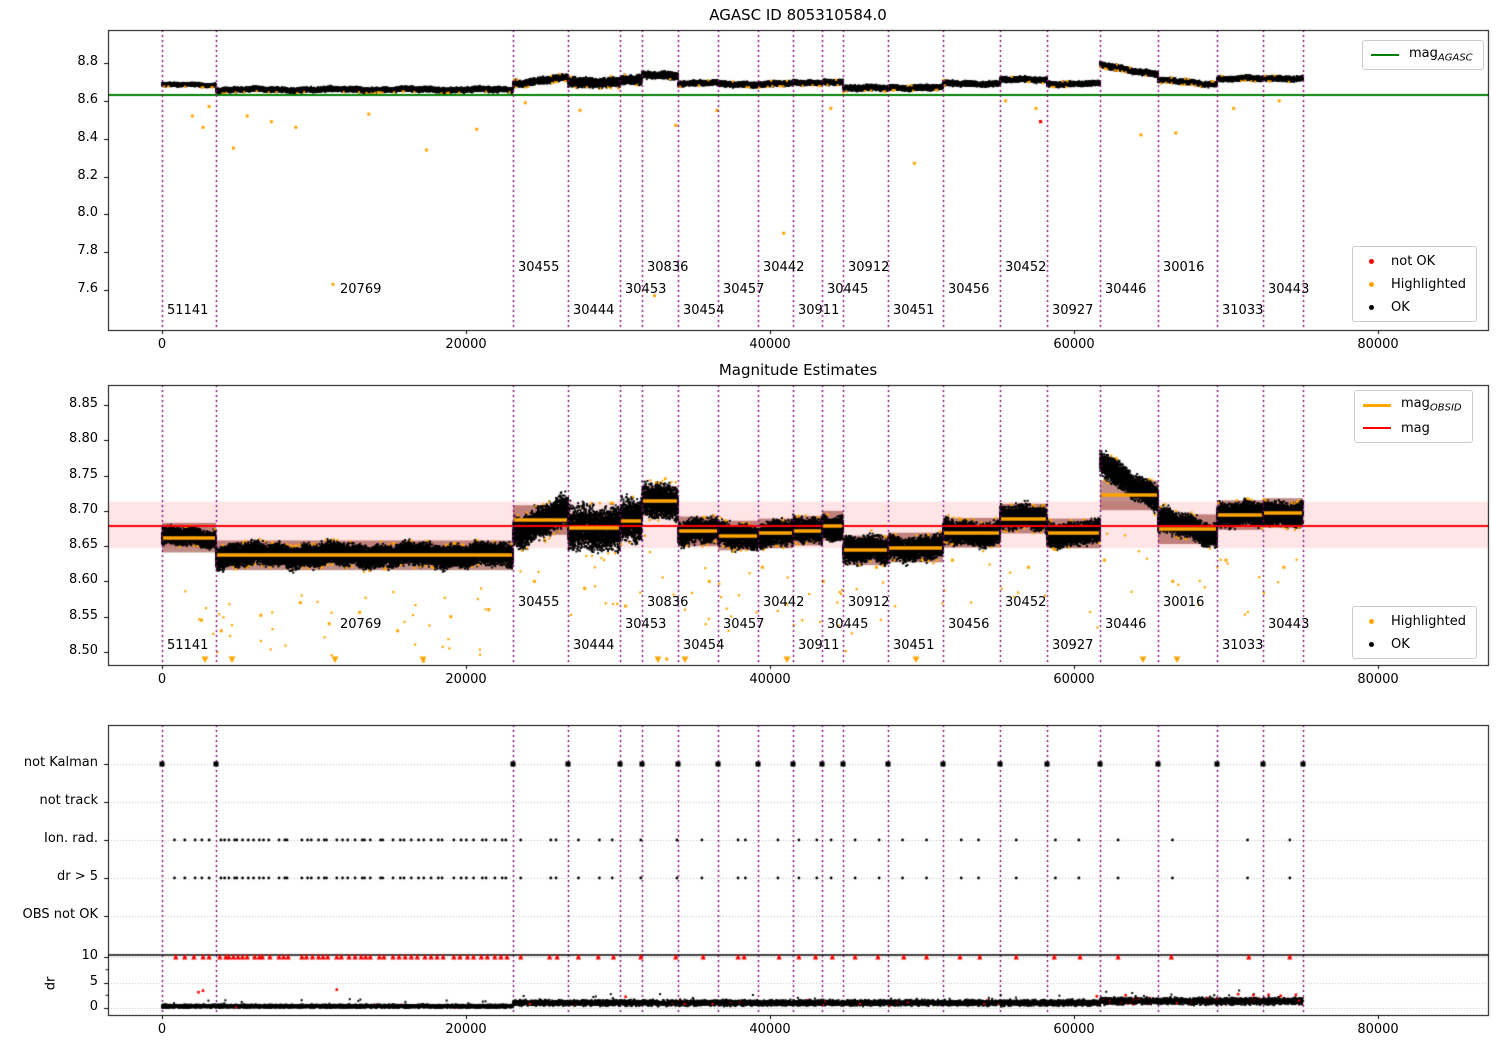 Image resolution: width=1500 pixels, height=1050 pixels. Describe the element at coordinates (93, 981) in the screenshot. I see `dr-tick: 5` at that location.